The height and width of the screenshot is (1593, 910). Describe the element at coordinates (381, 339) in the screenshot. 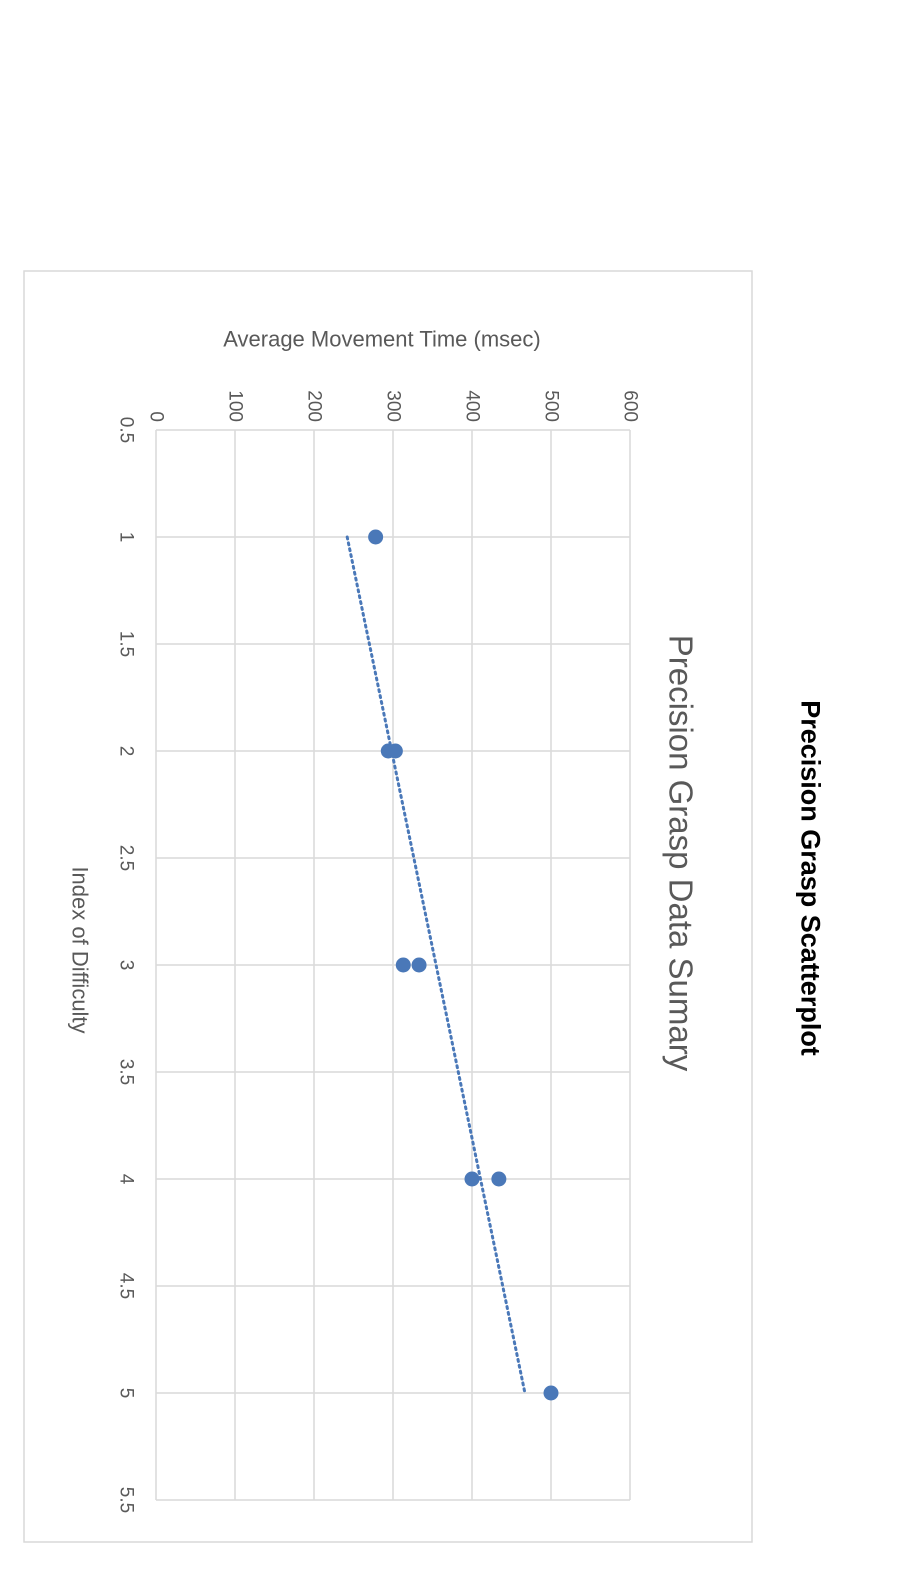

I see `y-axis-title: Average Movement Time (msec)` at that location.